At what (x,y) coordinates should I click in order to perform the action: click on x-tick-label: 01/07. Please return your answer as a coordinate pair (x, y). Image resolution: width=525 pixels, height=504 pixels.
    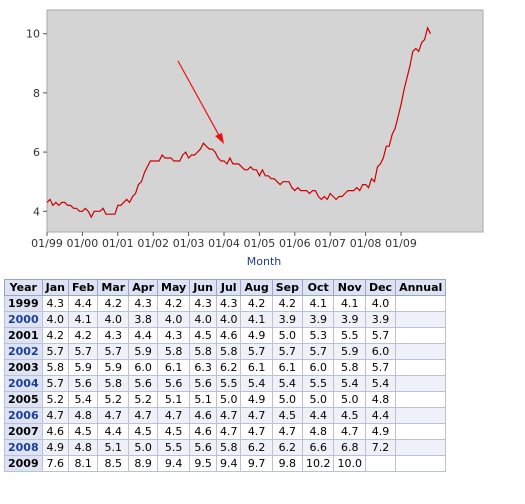
    Looking at the image, I should click on (330, 243).